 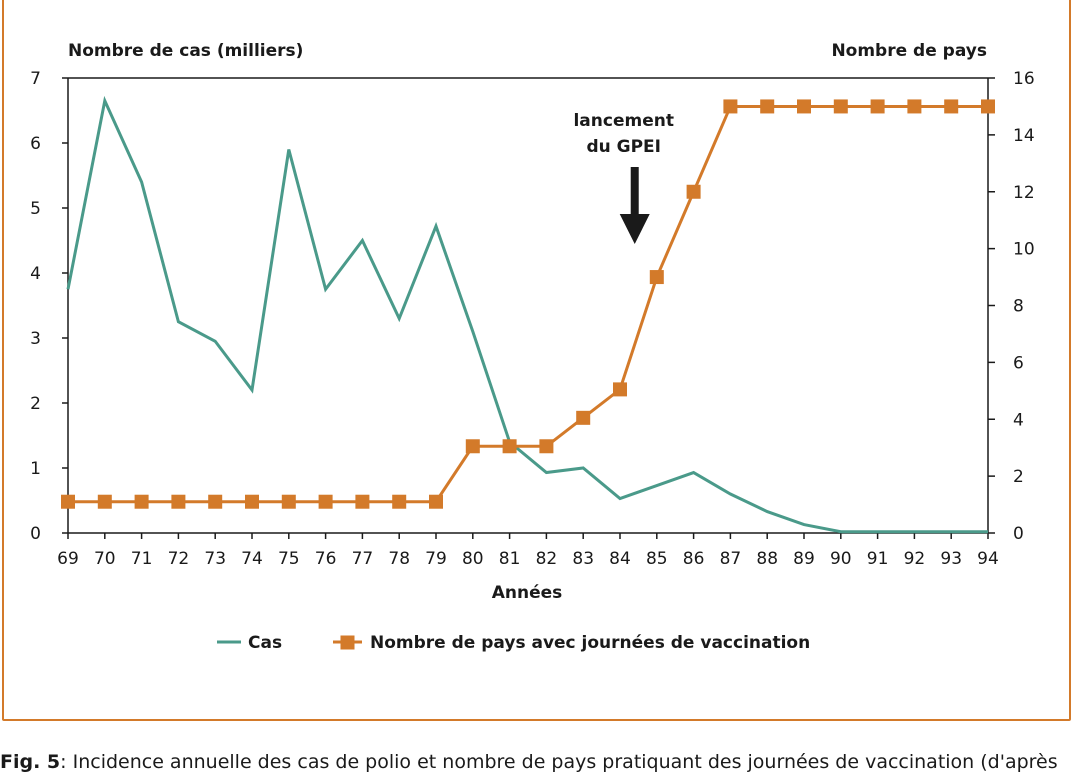 What do you see at coordinates (399, 559) in the screenshot?
I see `x-tick-label: 78` at bounding box center [399, 559].